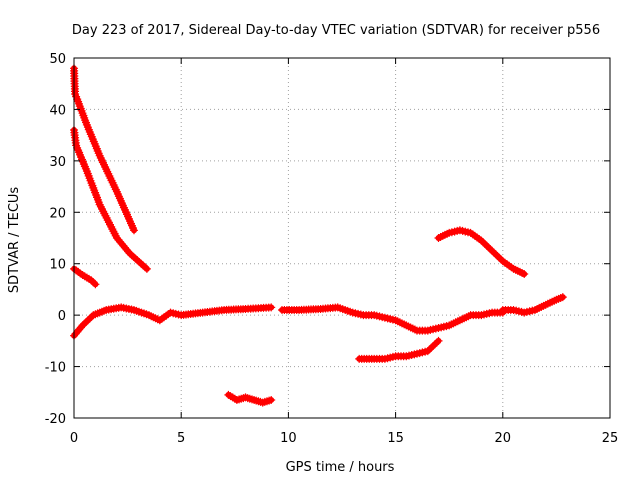  I want to click on y-tick-label: 30, so click(57, 162).